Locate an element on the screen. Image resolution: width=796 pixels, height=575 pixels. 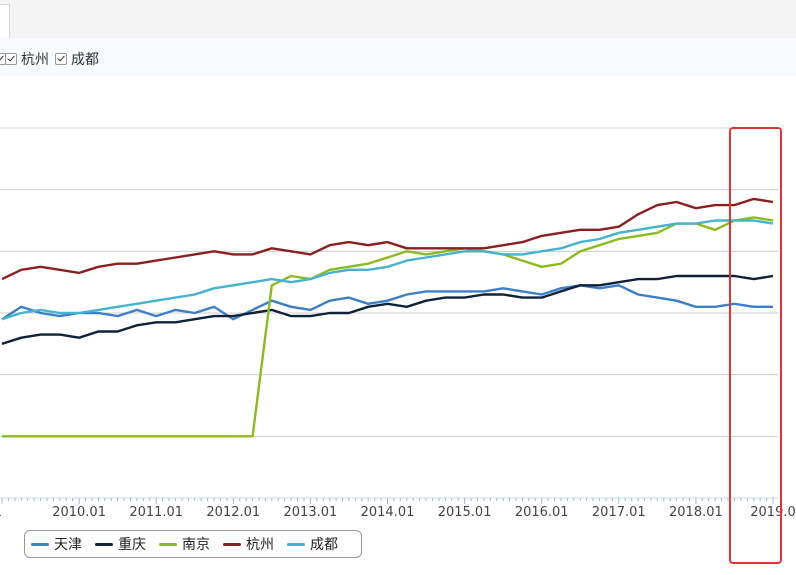
x-tick-label: 2017.01 is located at coordinates (619, 512).